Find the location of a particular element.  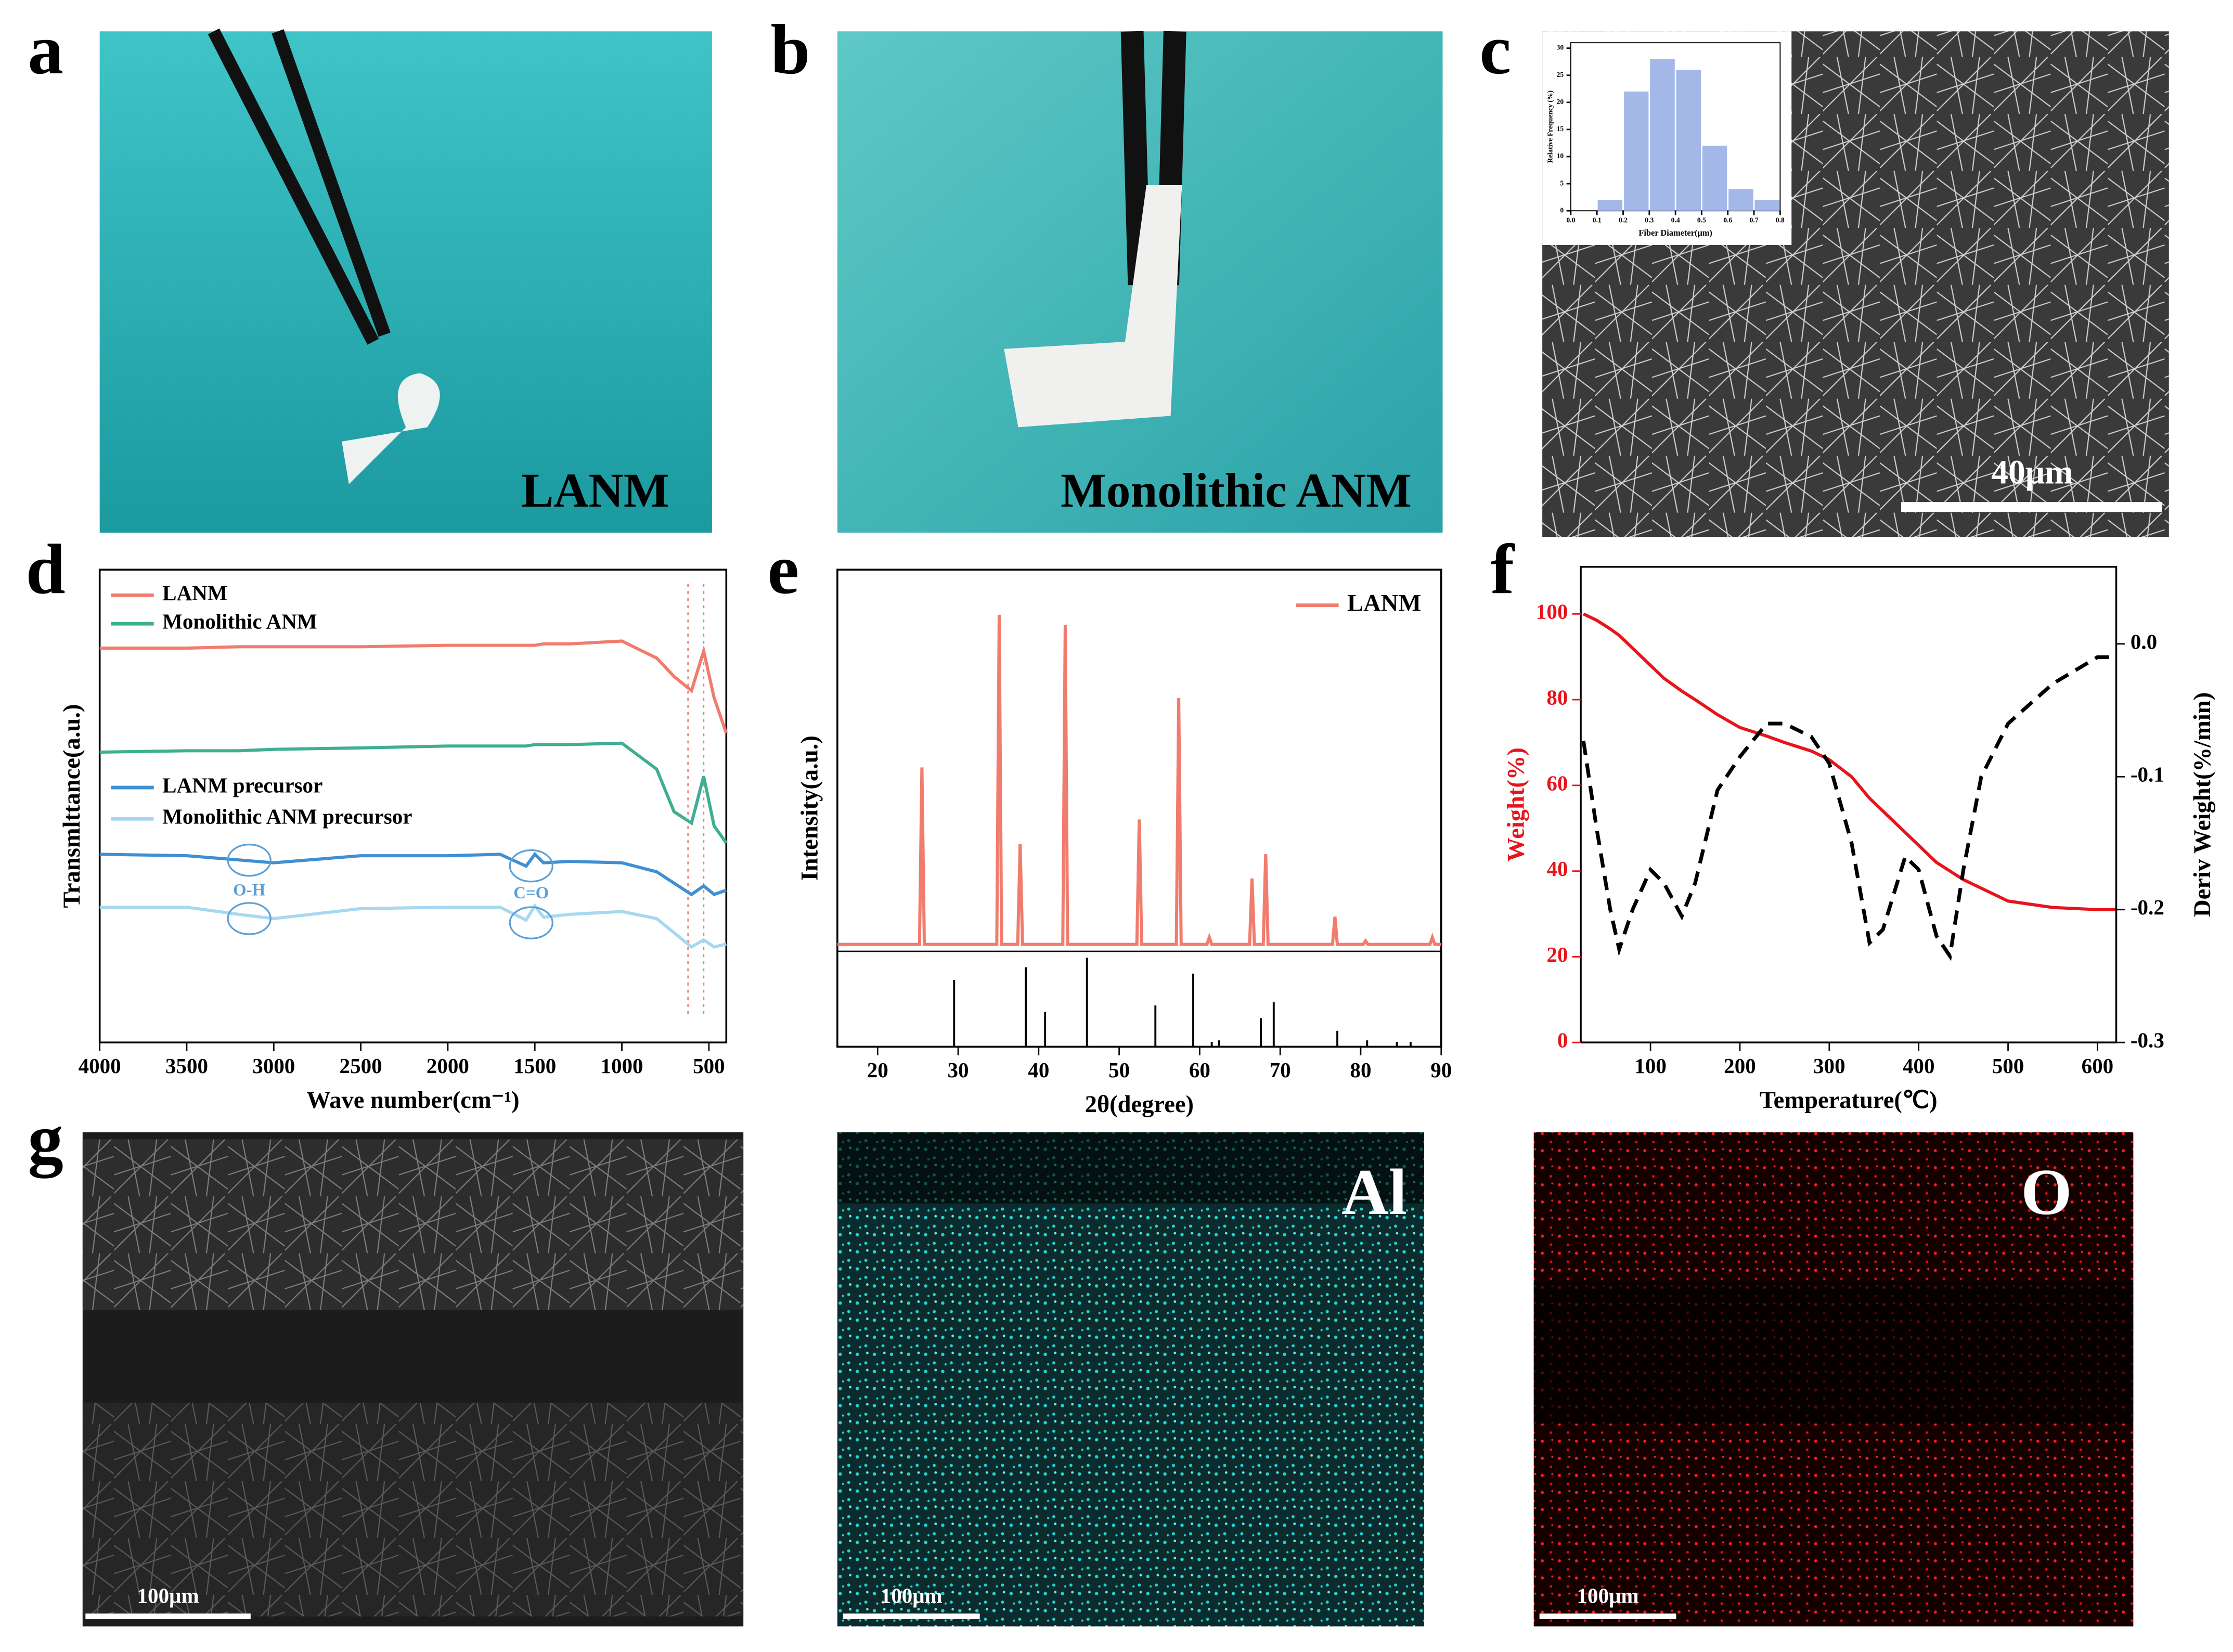

sem-layer is located at coordinates (413, 1224).